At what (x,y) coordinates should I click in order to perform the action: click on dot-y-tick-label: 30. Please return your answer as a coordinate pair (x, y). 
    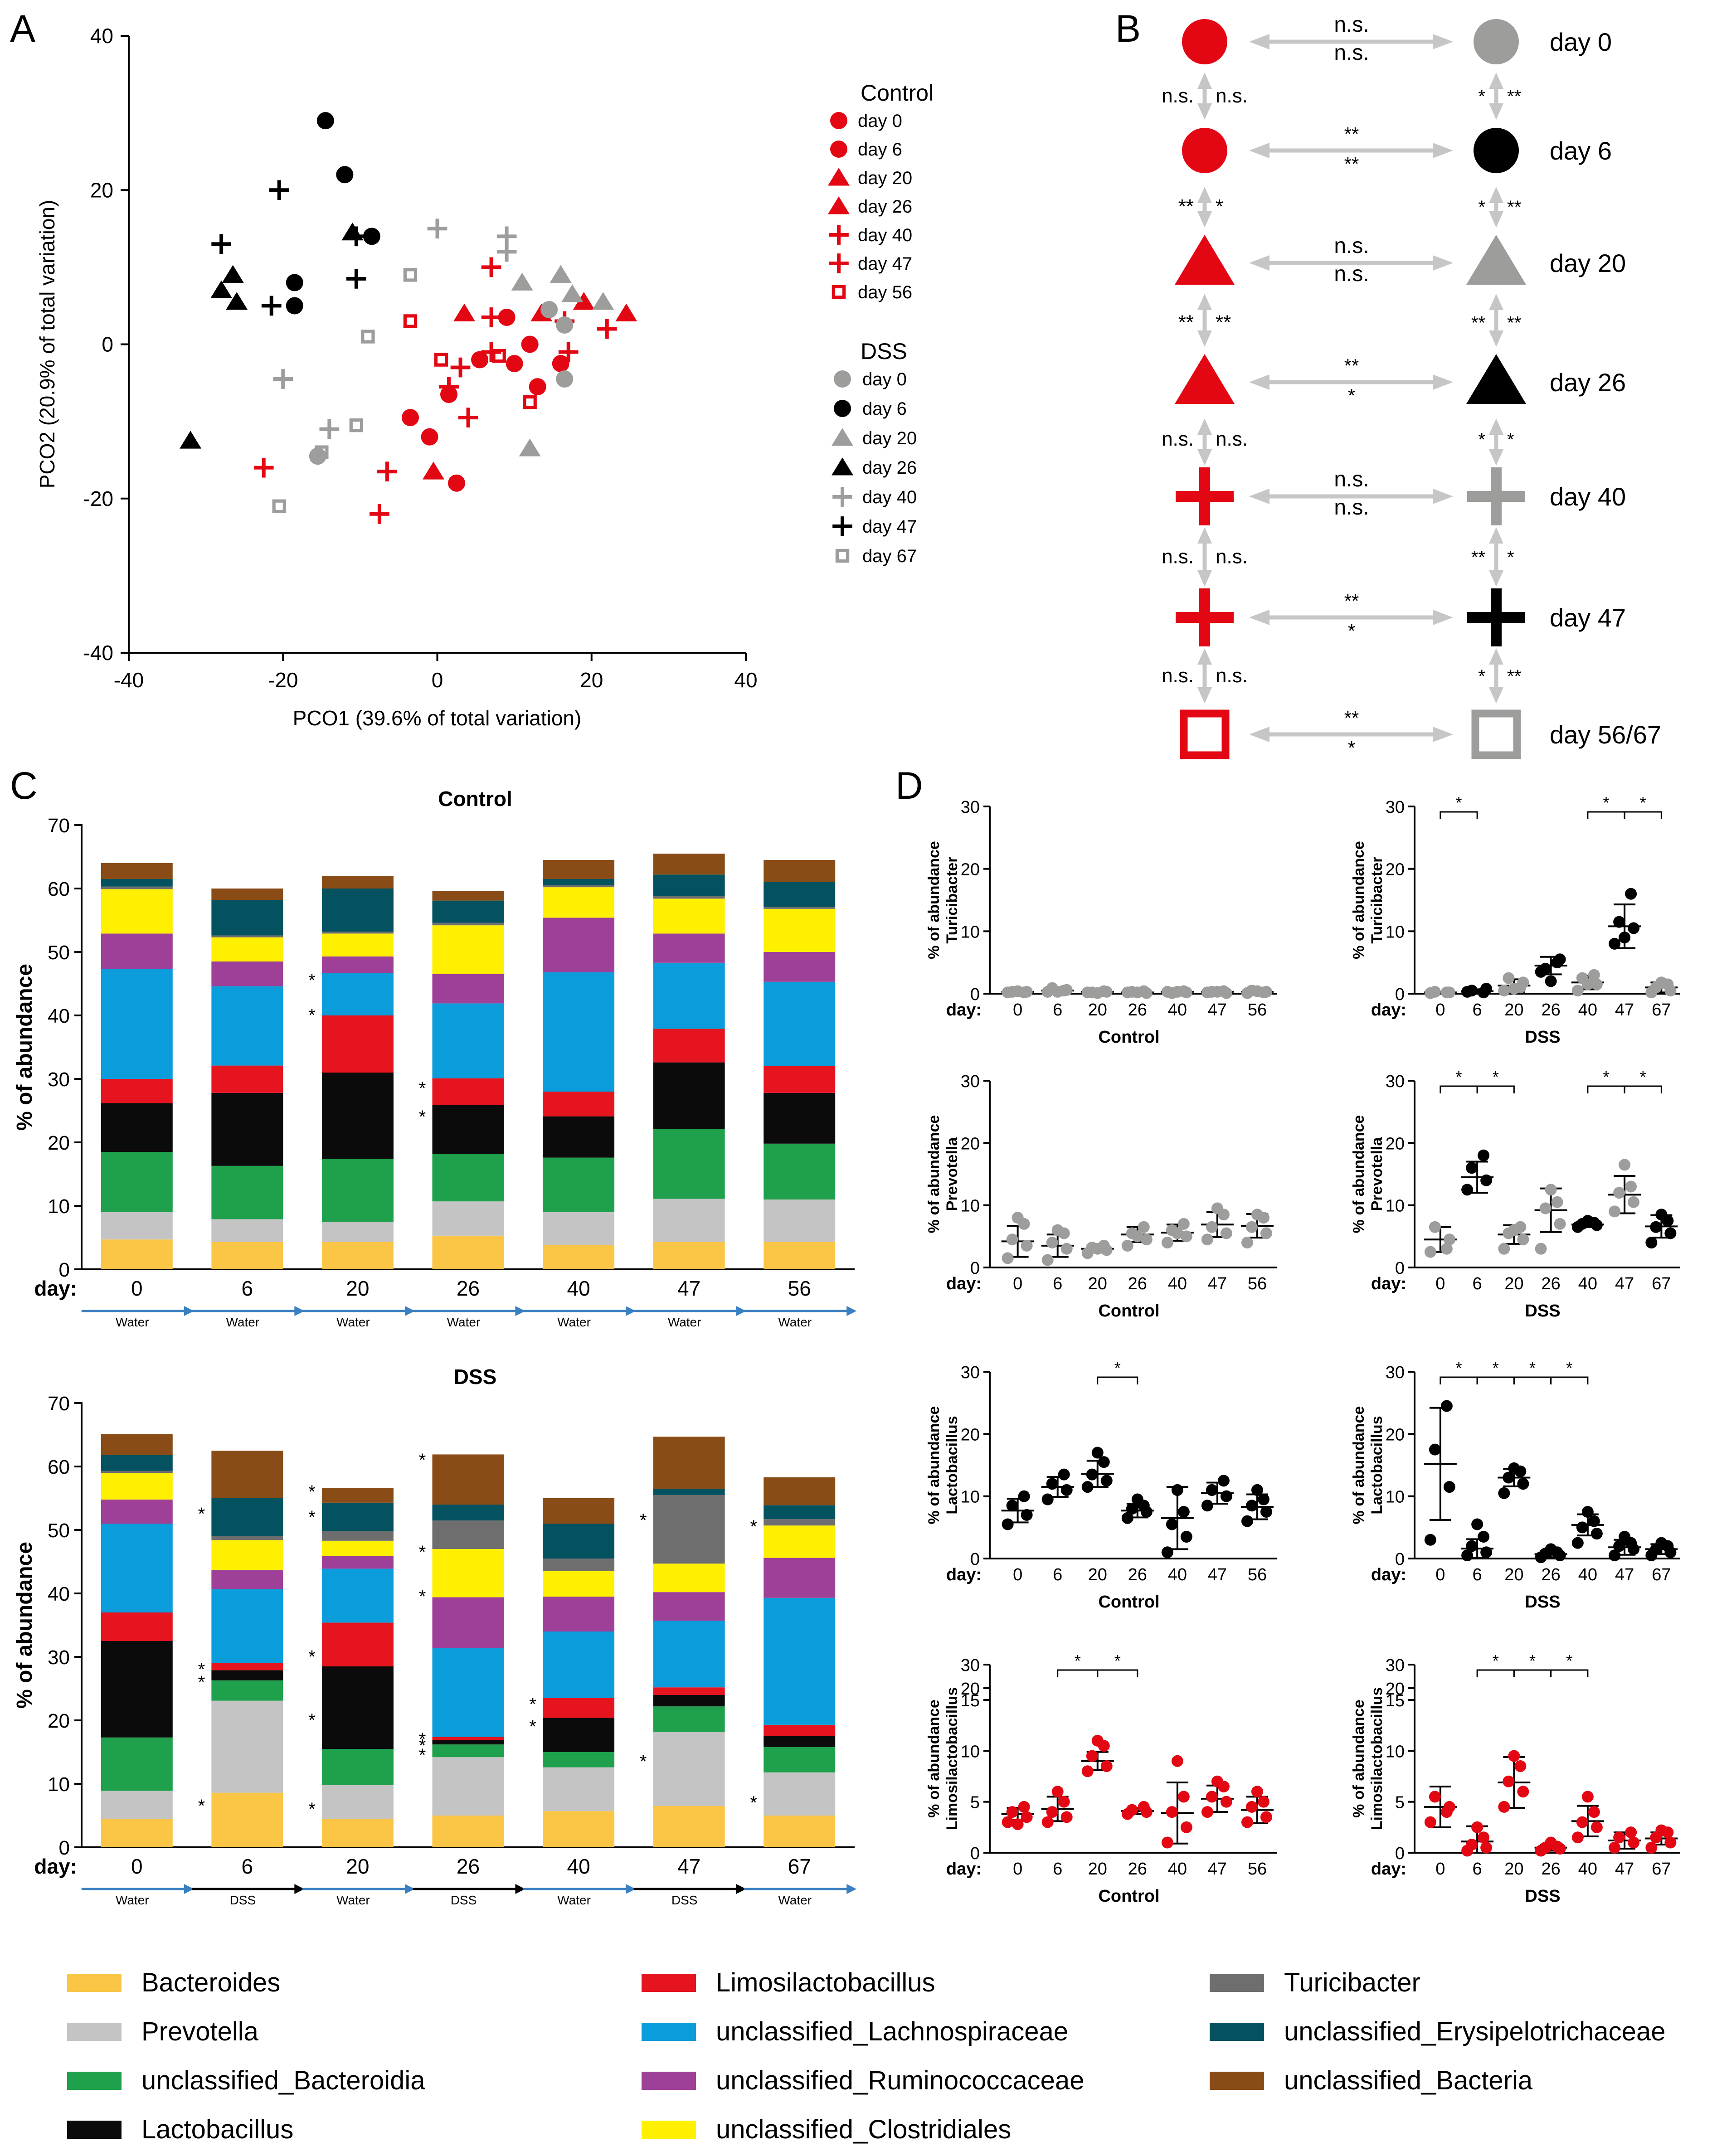
    Looking at the image, I should click on (970, 1665).